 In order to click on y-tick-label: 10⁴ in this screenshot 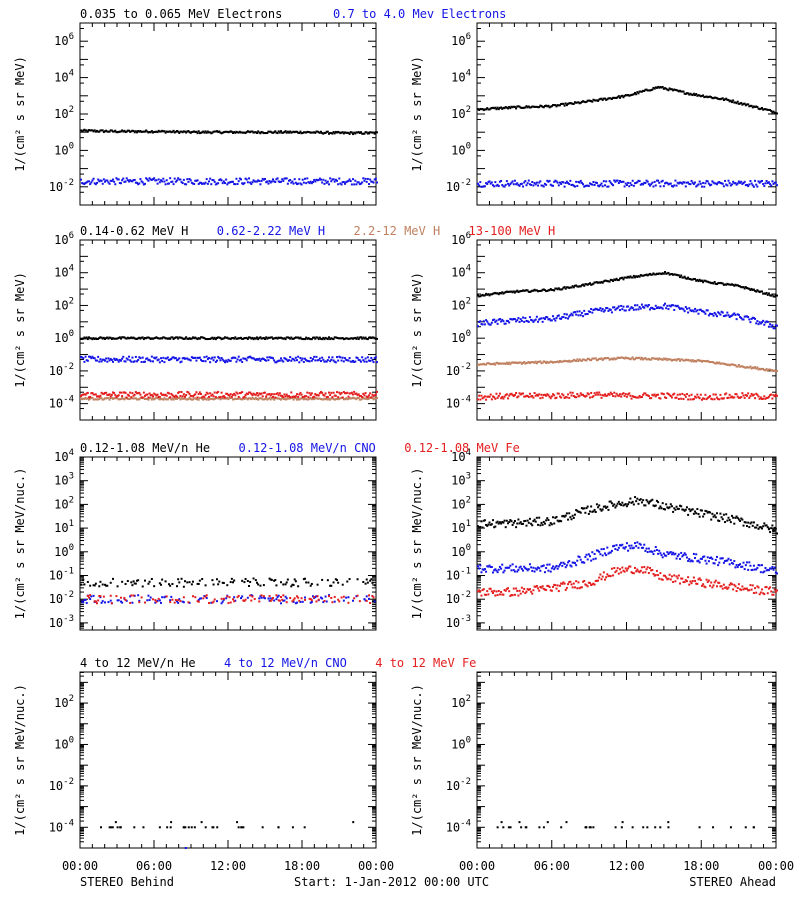, I will do `click(64, 77)`.